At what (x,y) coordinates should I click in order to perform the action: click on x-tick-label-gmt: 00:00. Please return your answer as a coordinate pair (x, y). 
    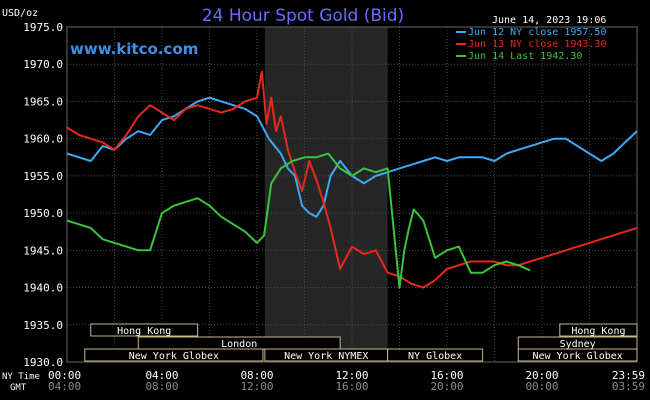
    Looking at the image, I should click on (541, 386).